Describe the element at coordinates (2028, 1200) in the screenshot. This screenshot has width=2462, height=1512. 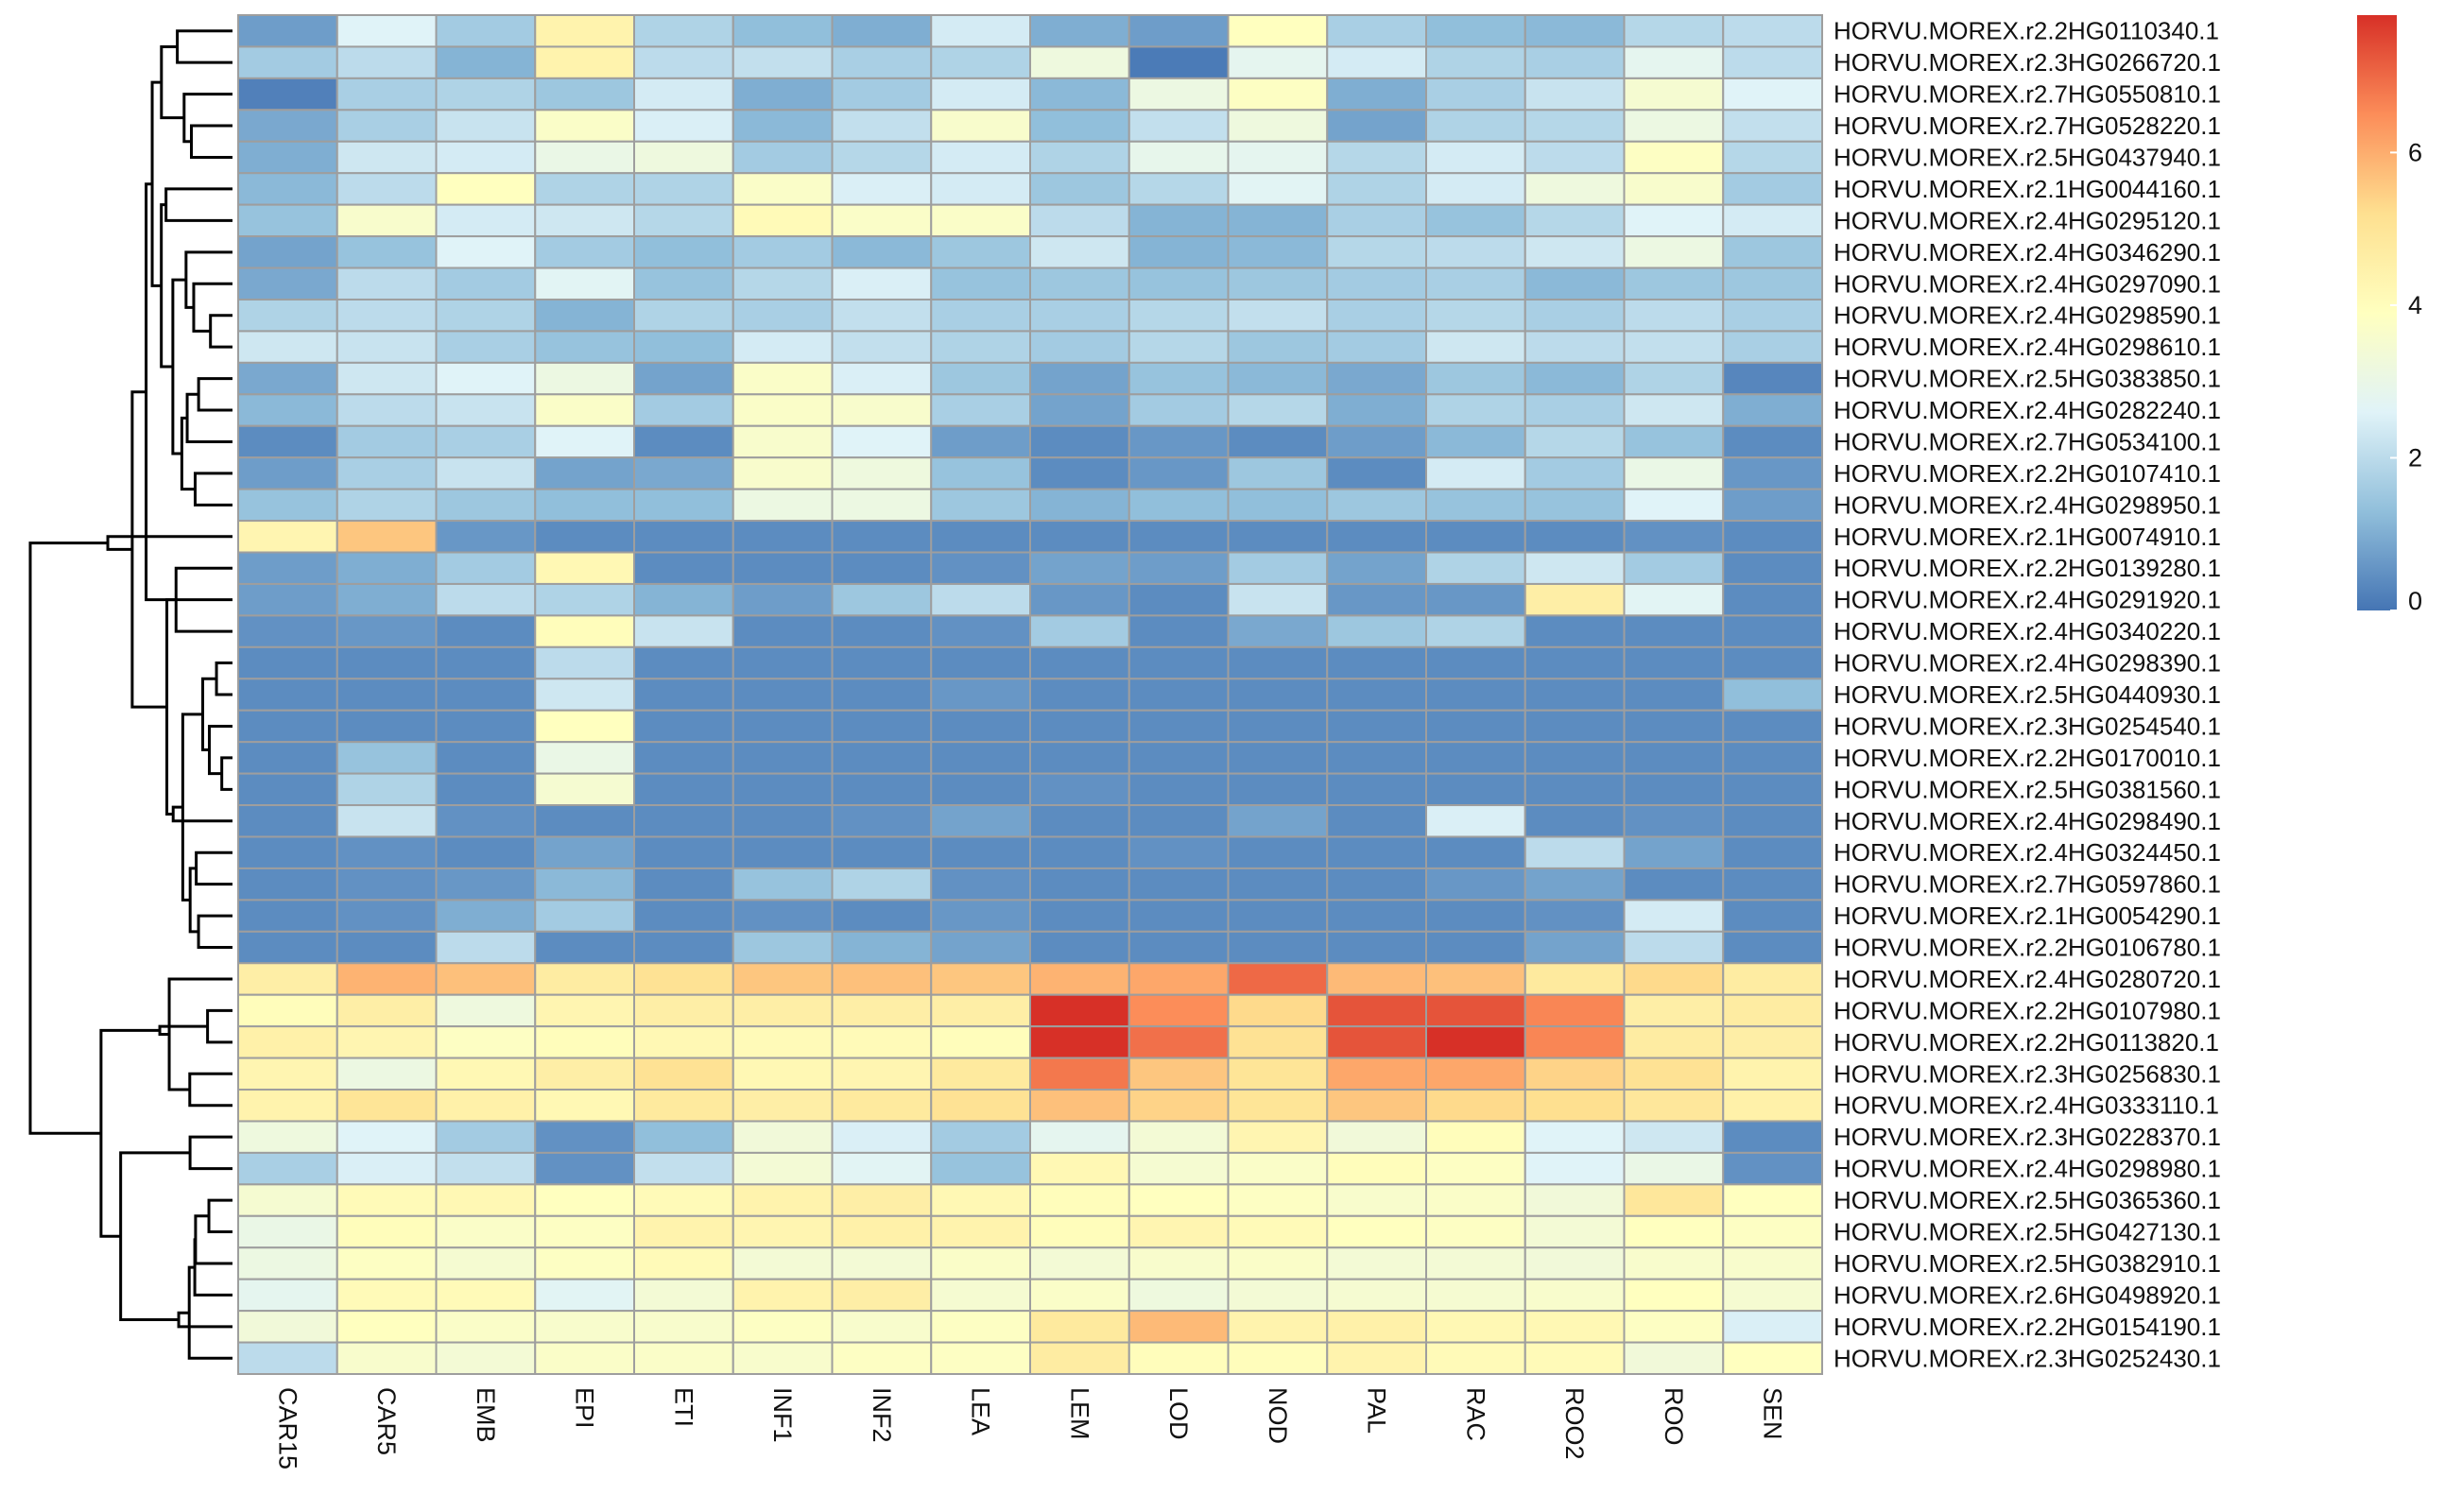
I see `row-label: HORVU.MOREX.r2.5HG0365360.1` at that location.